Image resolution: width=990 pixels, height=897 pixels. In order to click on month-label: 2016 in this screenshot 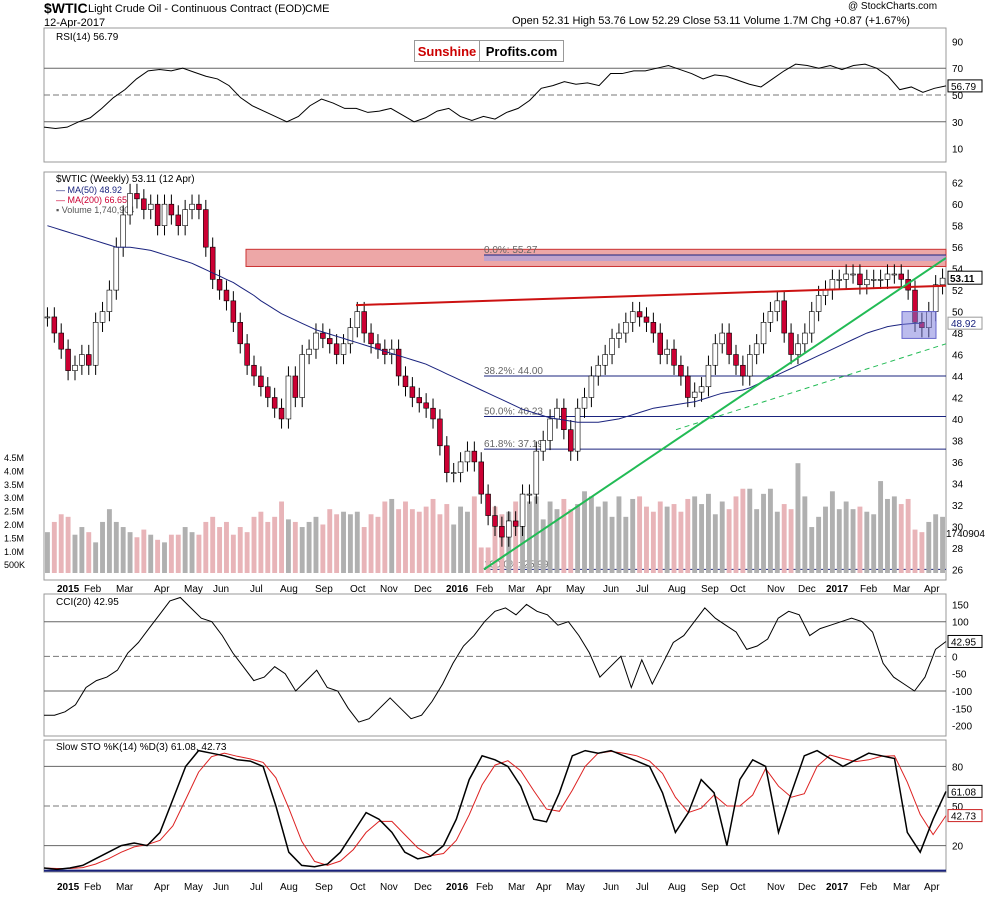, I will do `click(457, 589)`.